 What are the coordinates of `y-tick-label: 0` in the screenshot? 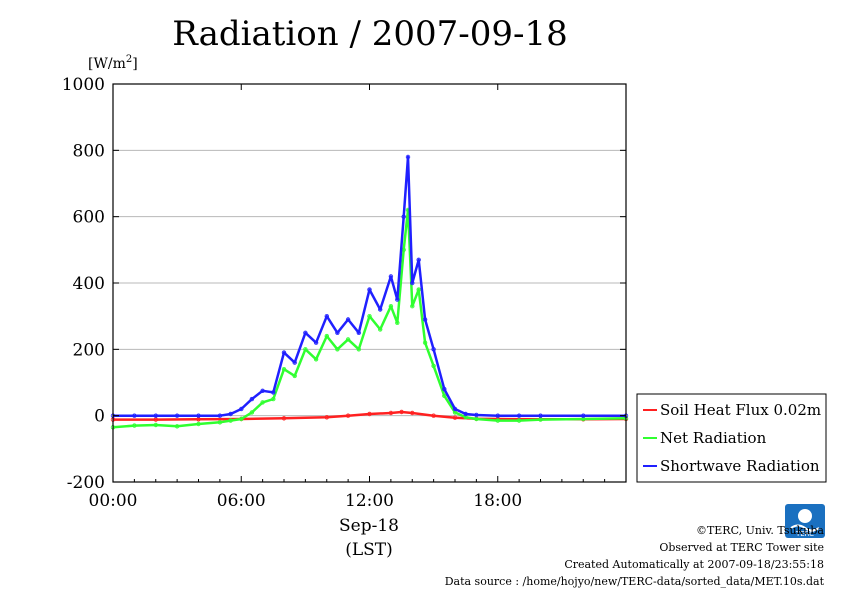 It's located at (99, 417).